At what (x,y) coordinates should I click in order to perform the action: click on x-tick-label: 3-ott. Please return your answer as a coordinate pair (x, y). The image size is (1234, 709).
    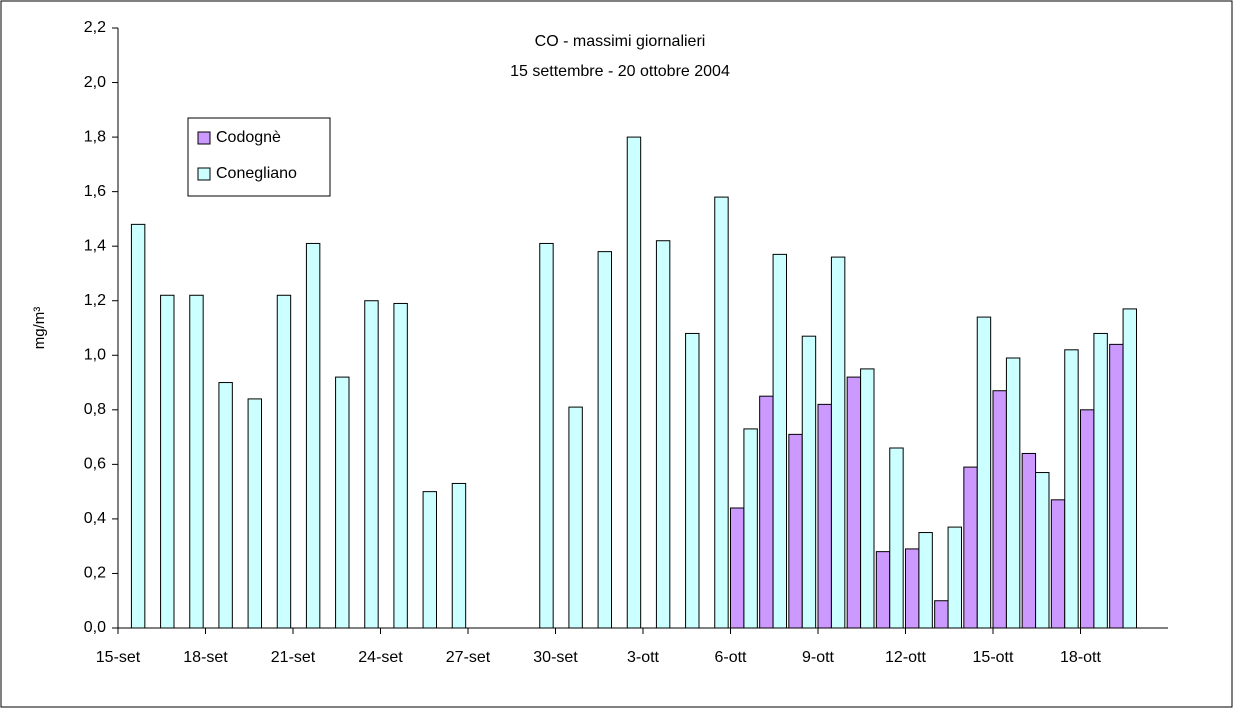
    Looking at the image, I should click on (643, 657).